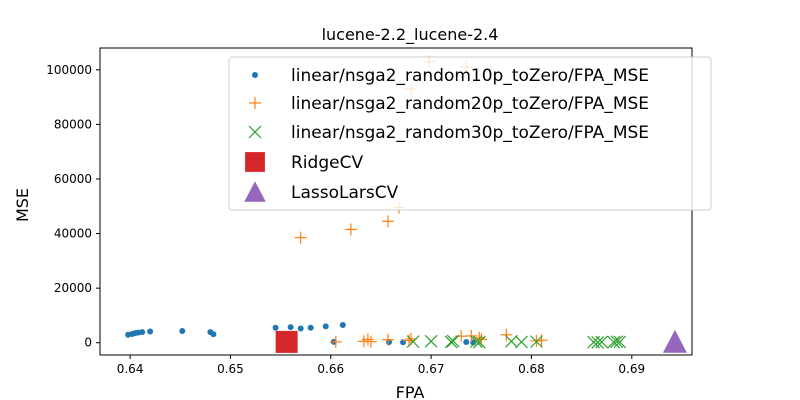  What do you see at coordinates (73, 179) in the screenshot?
I see `y-tick-label: 60000` at bounding box center [73, 179].